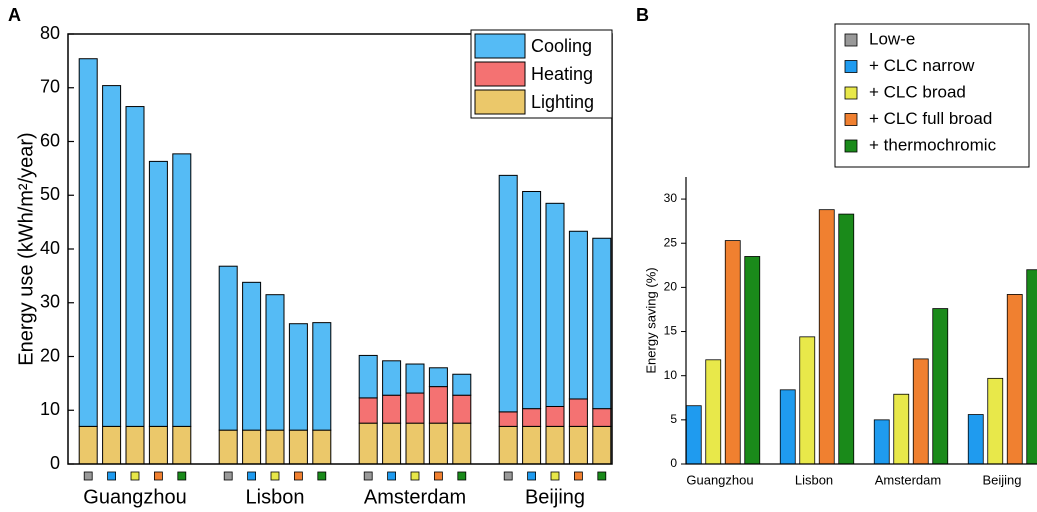  Describe the element at coordinates (932, 95) in the screenshot. I see `legend-box` at that location.